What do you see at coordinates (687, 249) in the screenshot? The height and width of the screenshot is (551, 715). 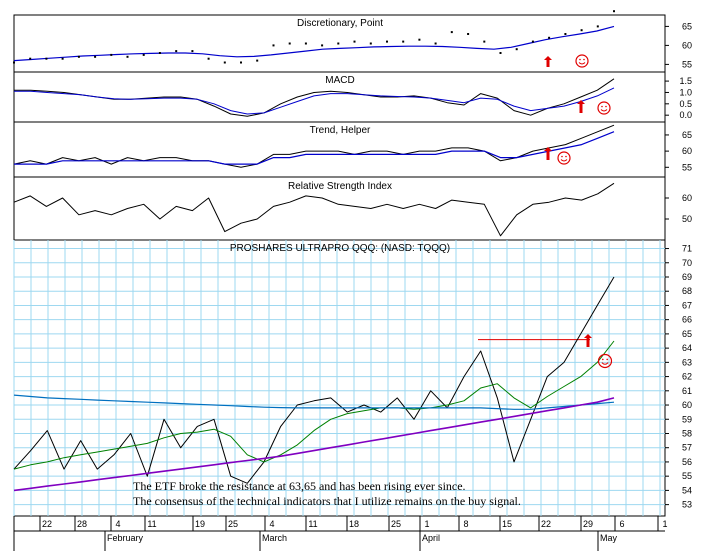 I see `y-tick-label: 71` at bounding box center [687, 249].